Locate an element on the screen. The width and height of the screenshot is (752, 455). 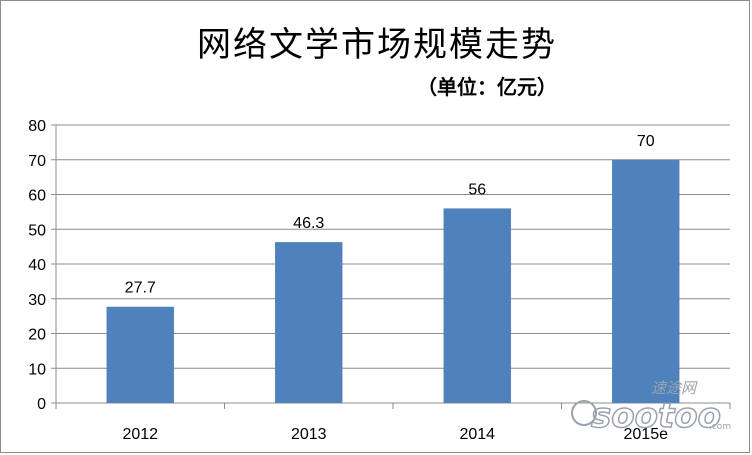
watermark-logo: 速途网 sootoo .com is located at coordinates (651, 408).